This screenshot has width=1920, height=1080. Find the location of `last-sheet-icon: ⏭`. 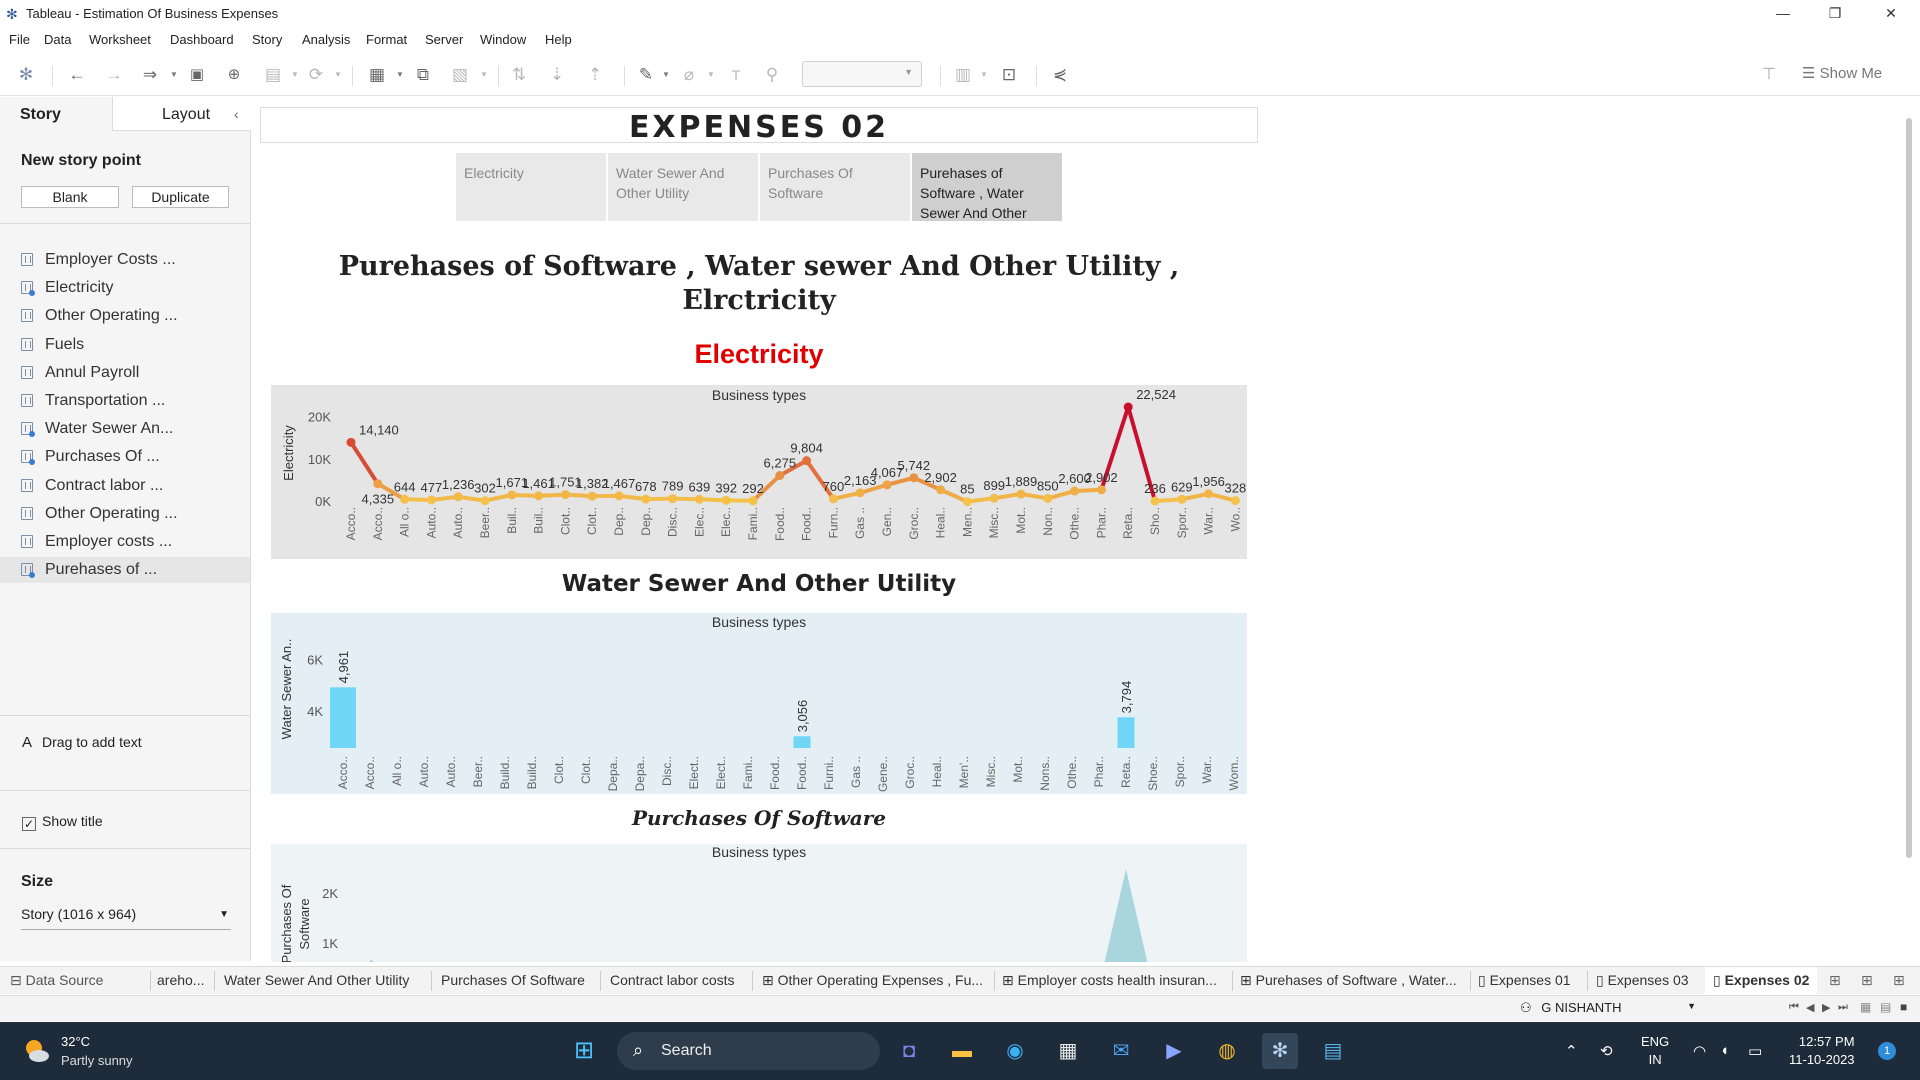

last-sheet-icon: ⏭ is located at coordinates (1843, 1007).